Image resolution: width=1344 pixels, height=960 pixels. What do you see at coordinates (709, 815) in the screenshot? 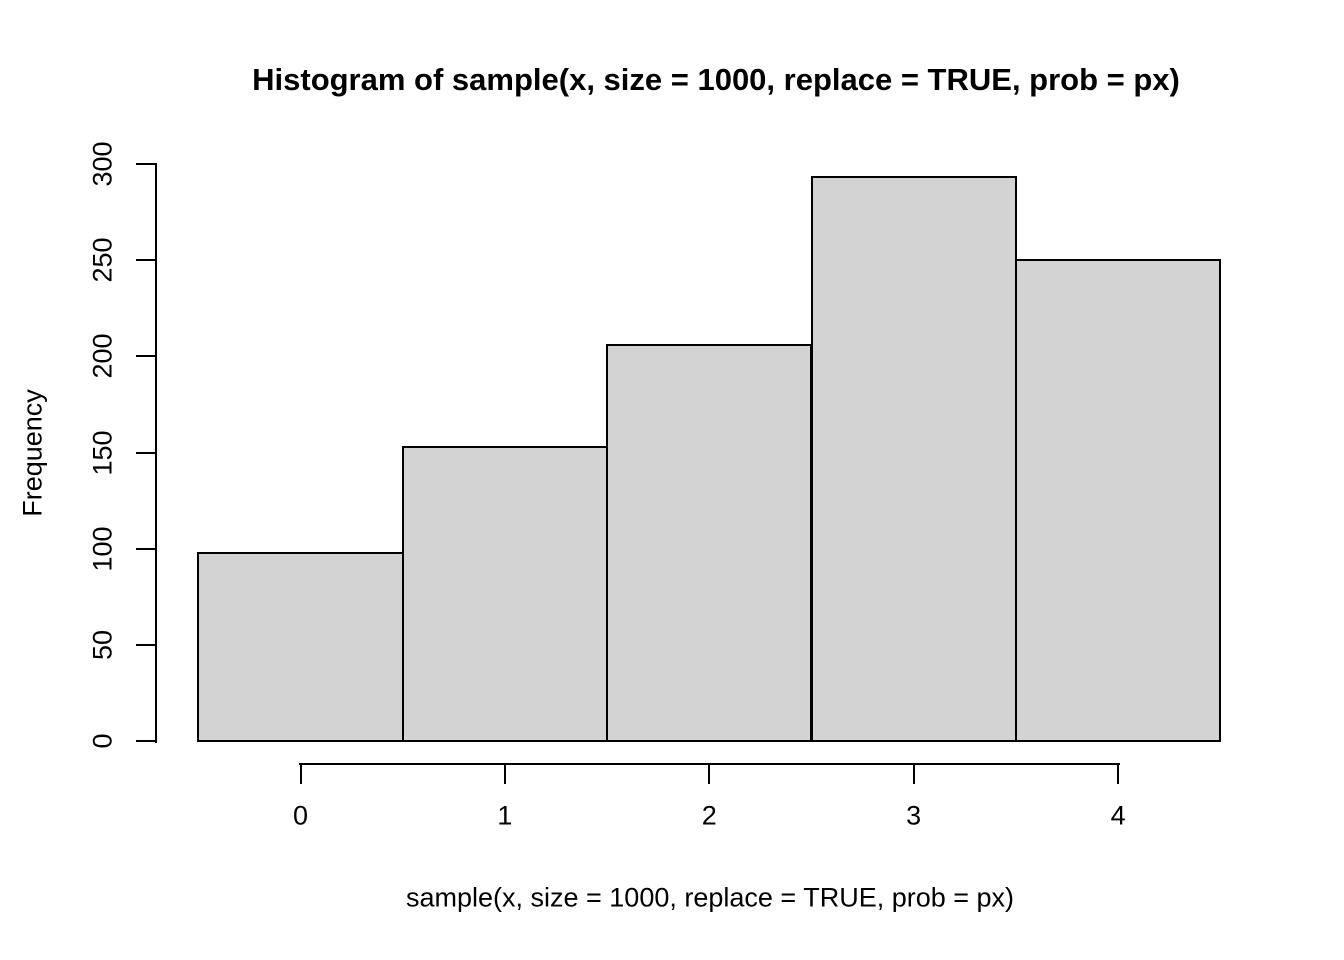
I see `x-tick-label-2: 2` at bounding box center [709, 815].